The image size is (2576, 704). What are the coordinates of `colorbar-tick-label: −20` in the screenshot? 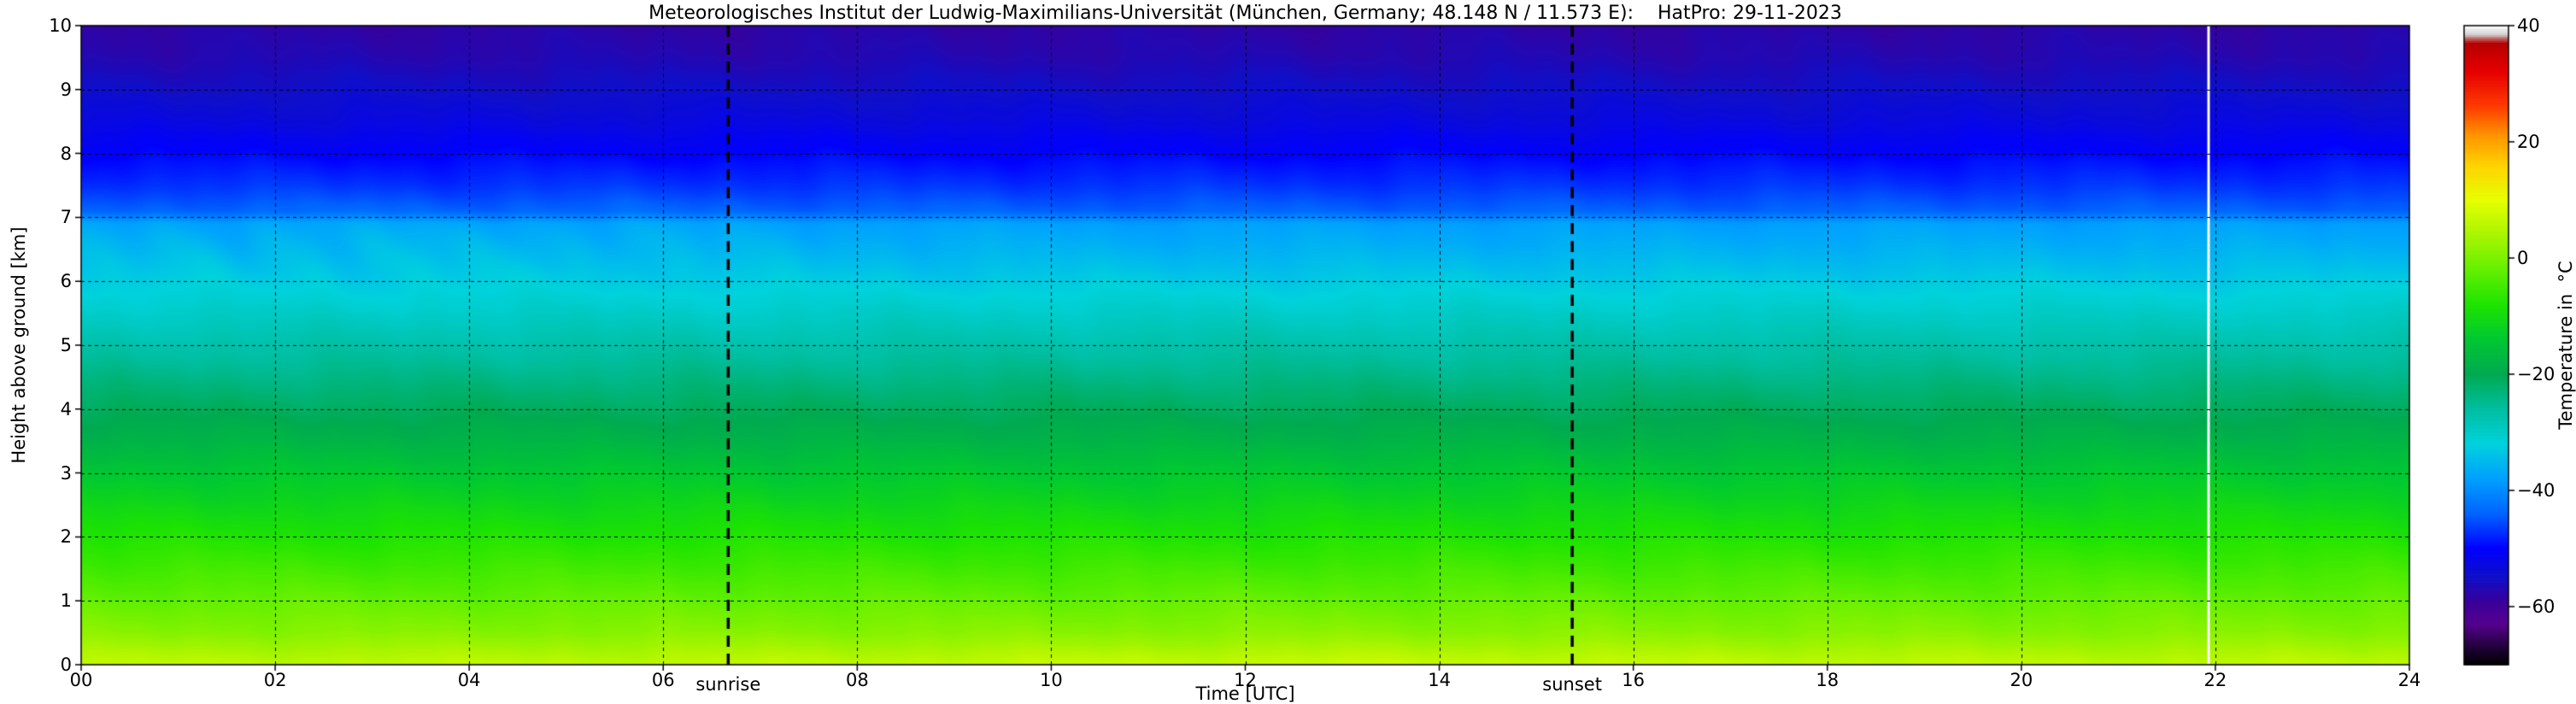 It's located at (2536, 374).